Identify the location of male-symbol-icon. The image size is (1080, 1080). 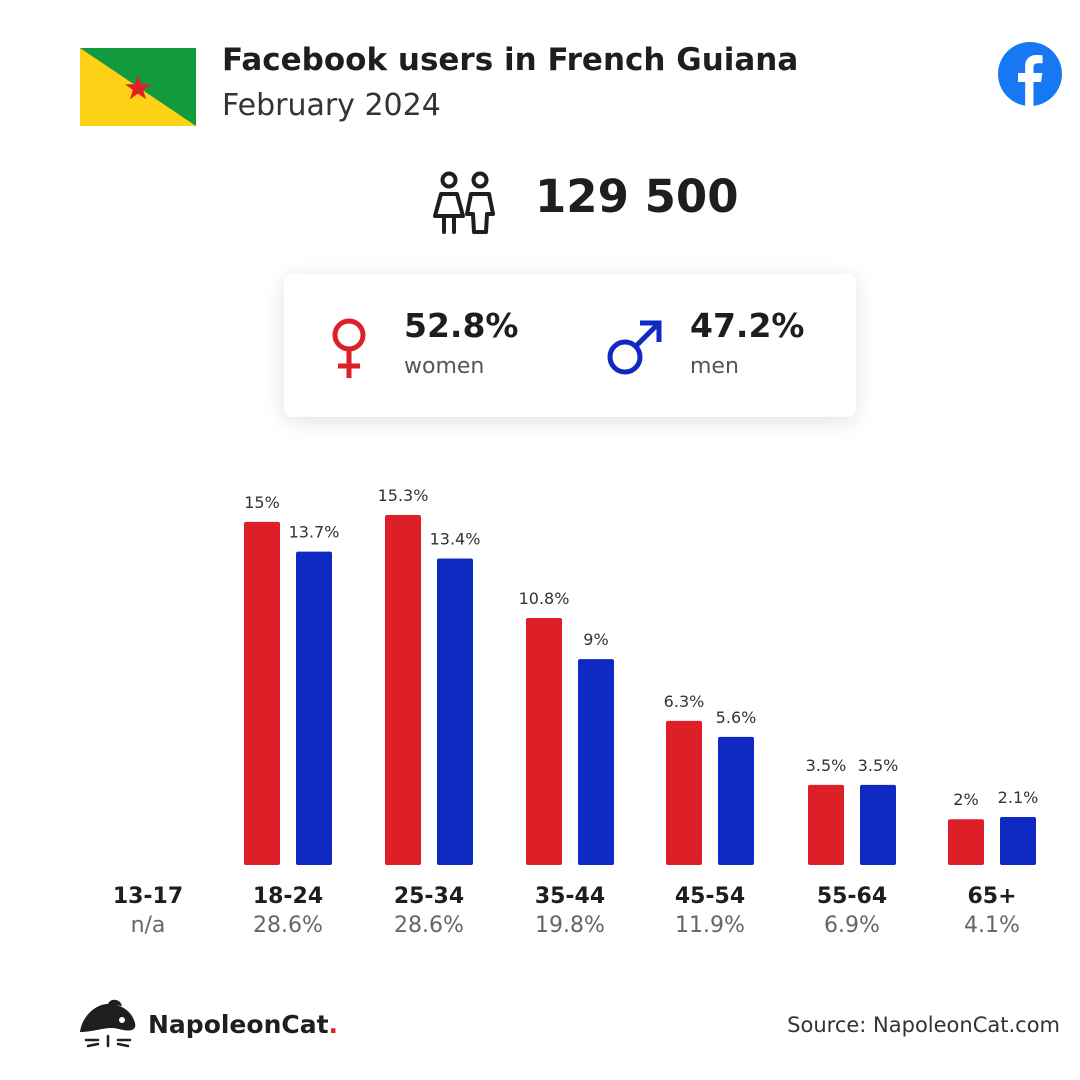
(634, 347).